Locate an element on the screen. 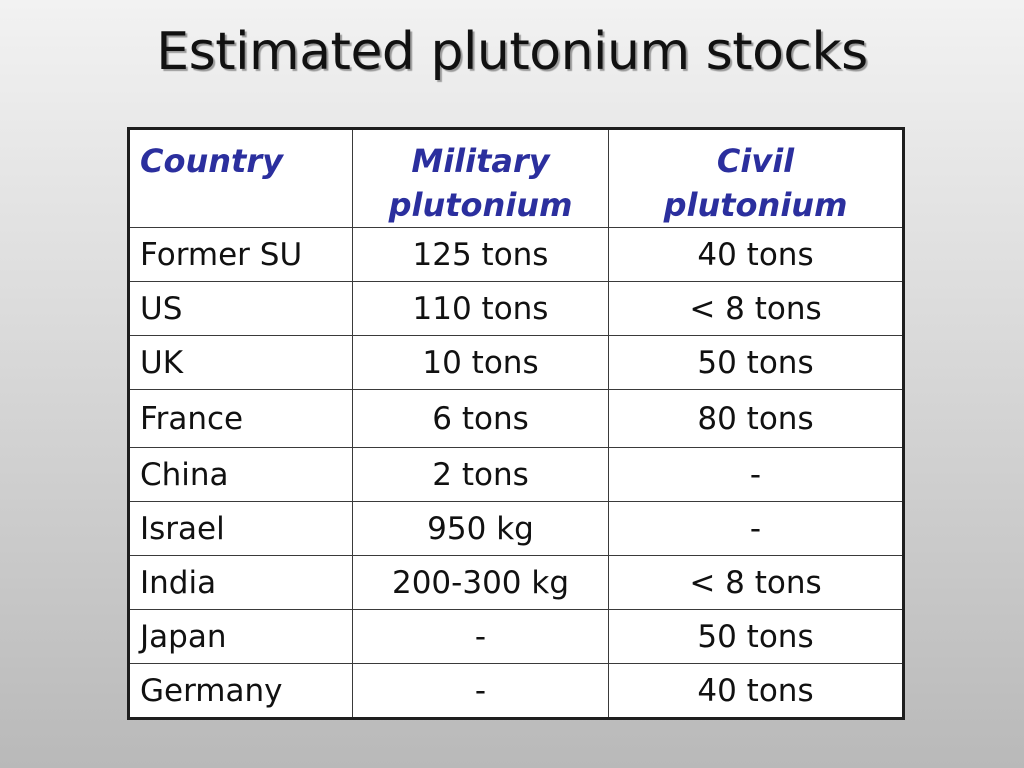 This screenshot has height=768, width=1024. cell-country: France is located at coordinates (240, 418).